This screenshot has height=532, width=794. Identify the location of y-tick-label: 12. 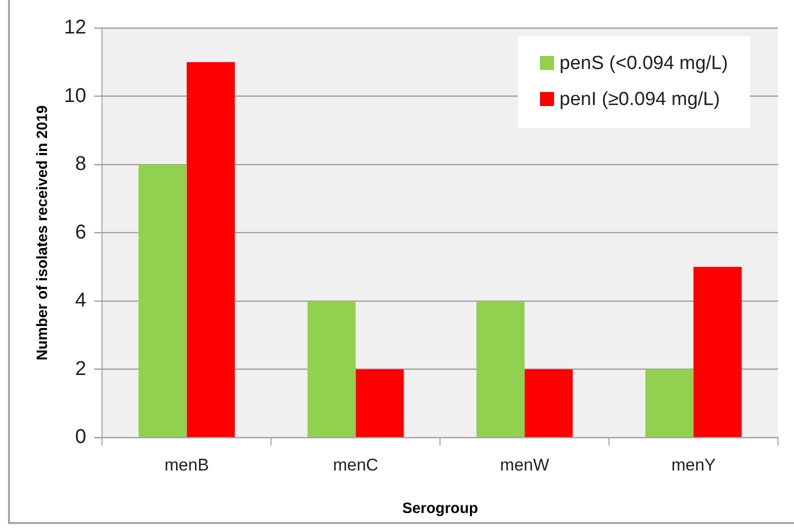
(75, 27).